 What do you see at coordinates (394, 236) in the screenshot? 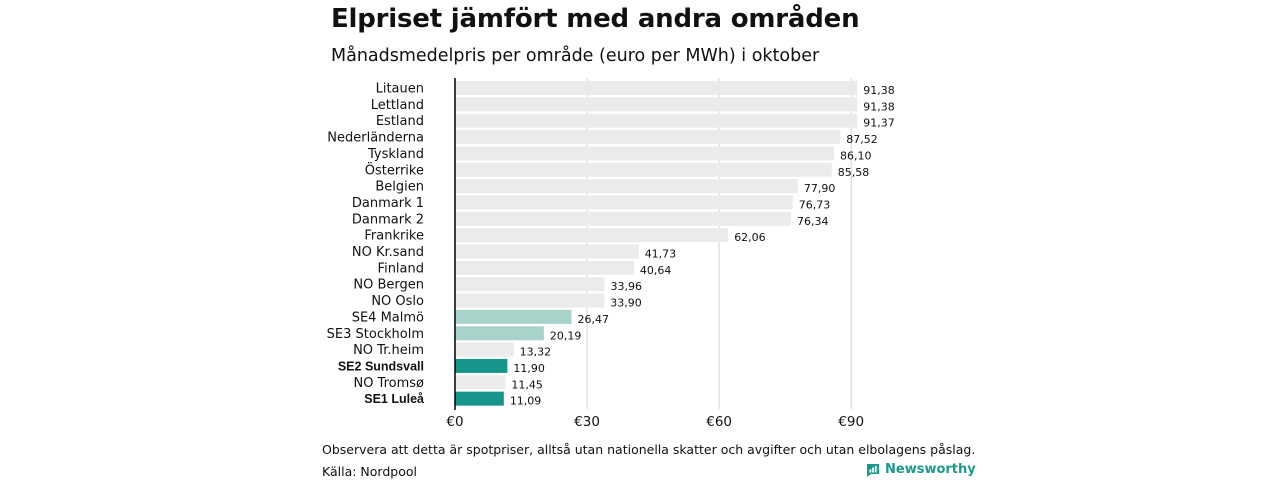
I see `category-label: Frankrike` at bounding box center [394, 236].